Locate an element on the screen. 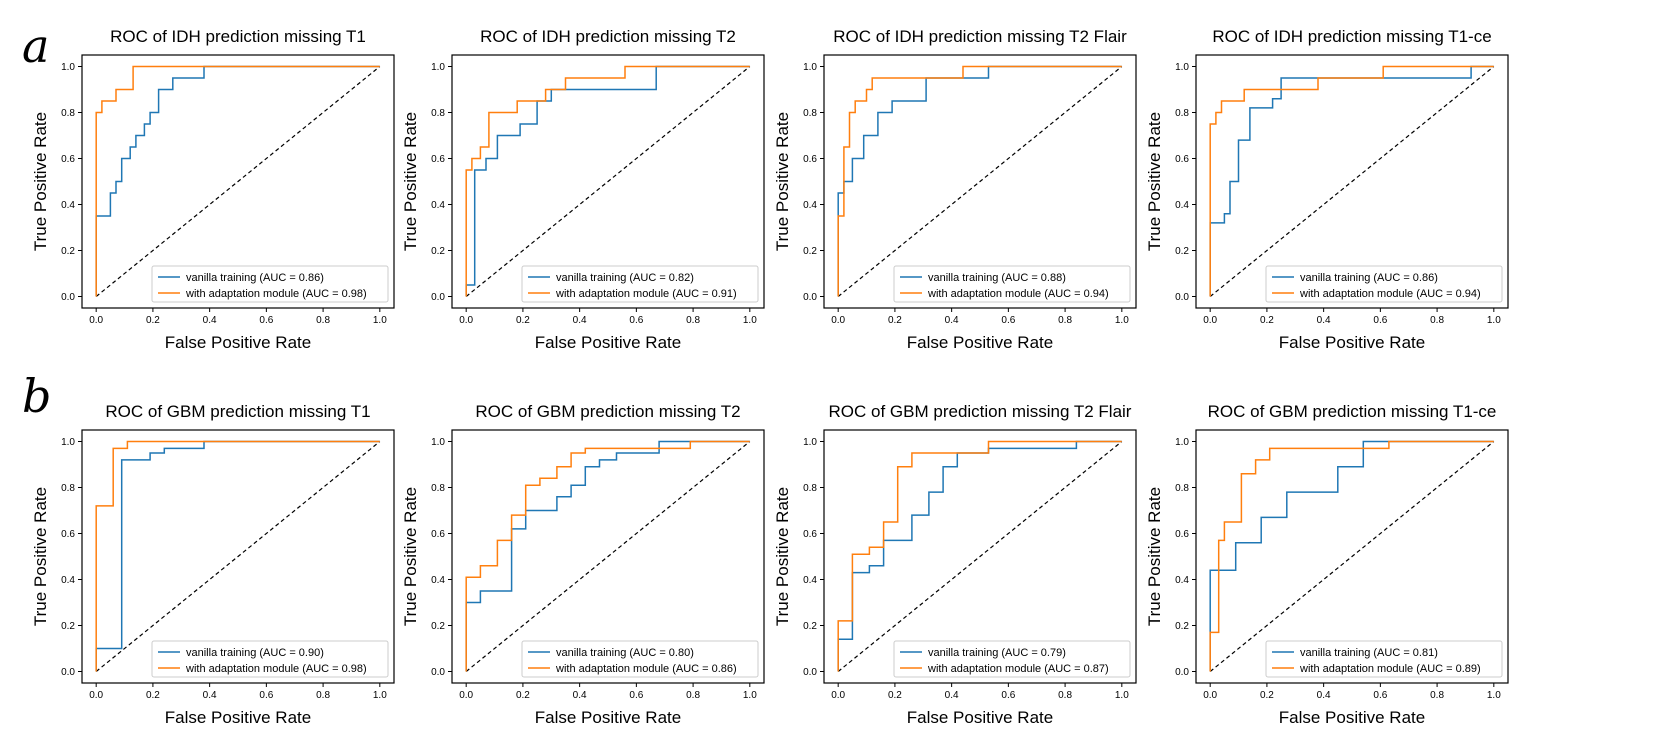 Image resolution: width=1660 pixels, height=735 pixels. chart-title: ROC of GBM prediction missing T2 is located at coordinates (607, 411).